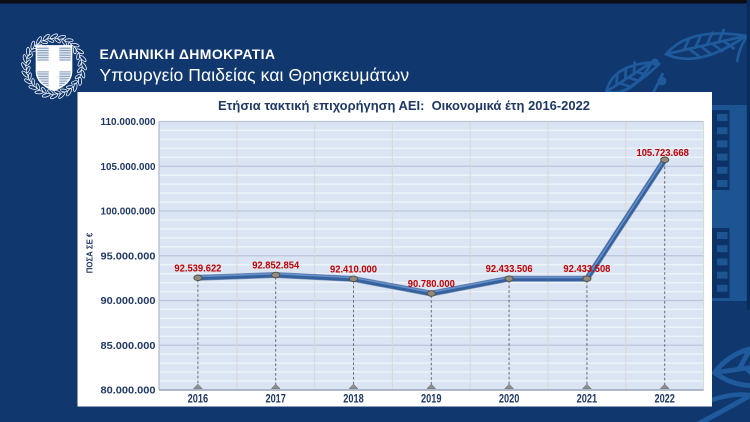  Describe the element at coordinates (275, 400) in the screenshot. I see `svg-text: 2017` at that location.